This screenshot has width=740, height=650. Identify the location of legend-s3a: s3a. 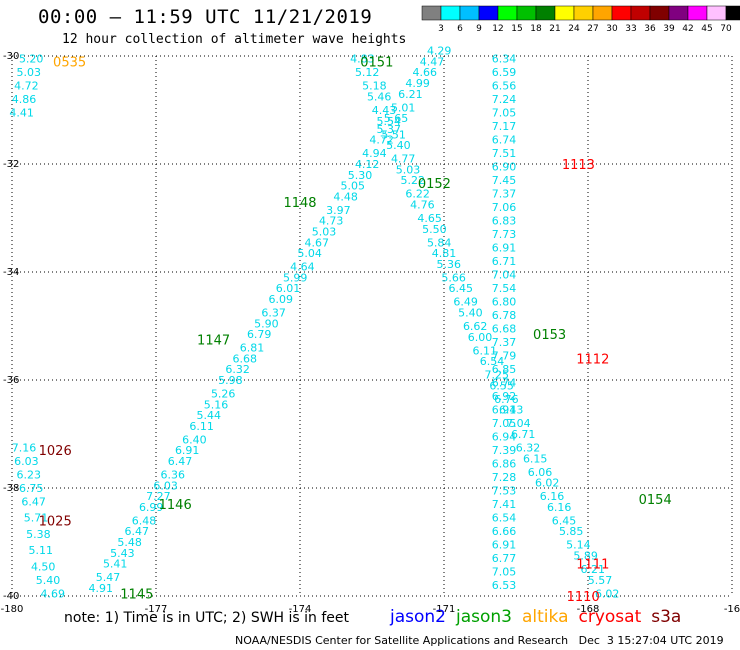
(666, 617).